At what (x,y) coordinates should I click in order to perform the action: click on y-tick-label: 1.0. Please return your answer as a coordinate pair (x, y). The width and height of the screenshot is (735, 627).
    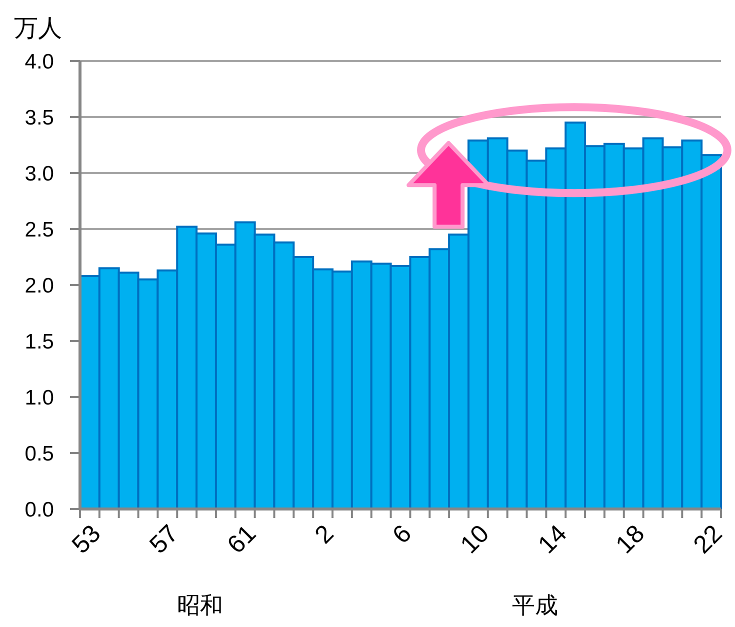
    Looking at the image, I should click on (39, 398).